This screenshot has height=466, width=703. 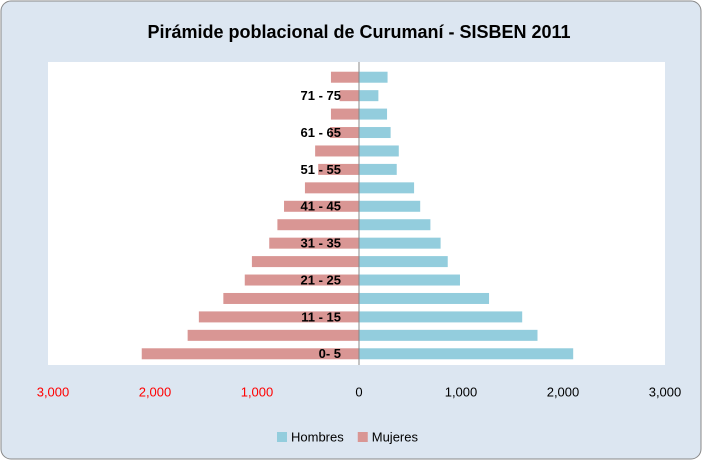 I want to click on y-tick-label: 71 - 75, so click(x=321, y=95).